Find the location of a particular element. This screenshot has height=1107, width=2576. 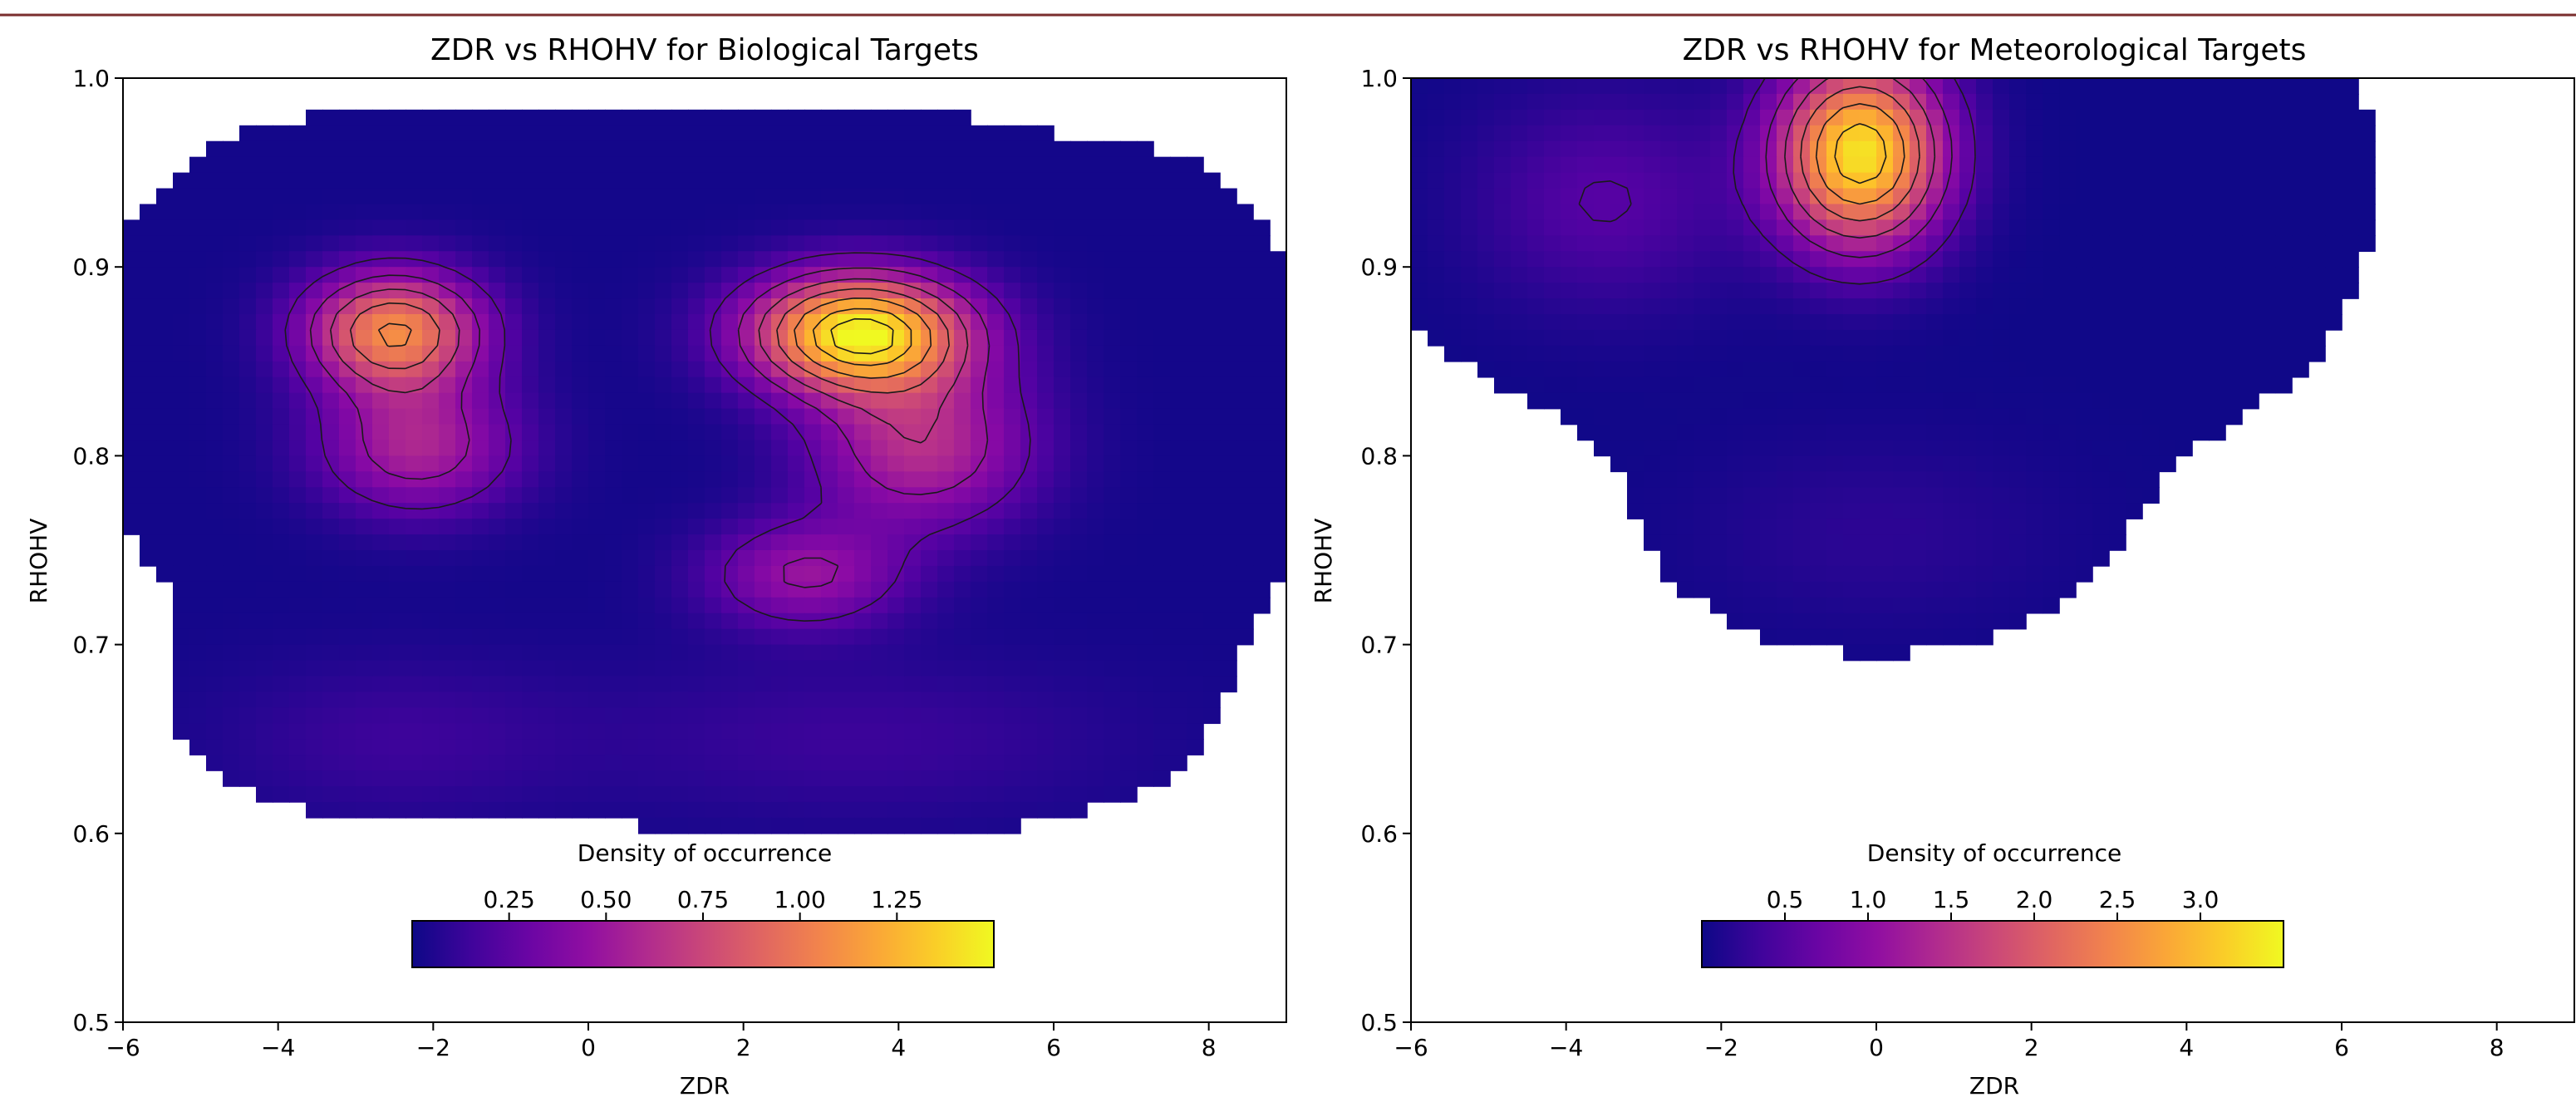

x-tick-label: 8 is located at coordinates (1209, 1047).